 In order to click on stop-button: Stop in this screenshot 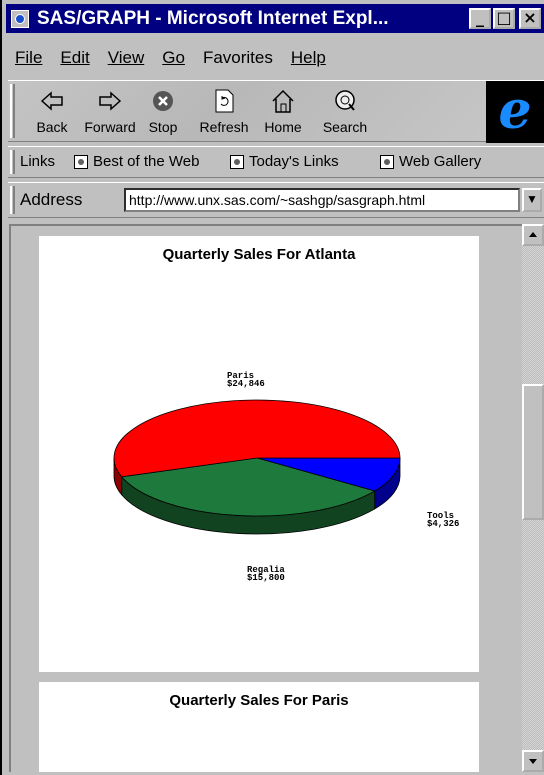, I will do `click(163, 111)`.